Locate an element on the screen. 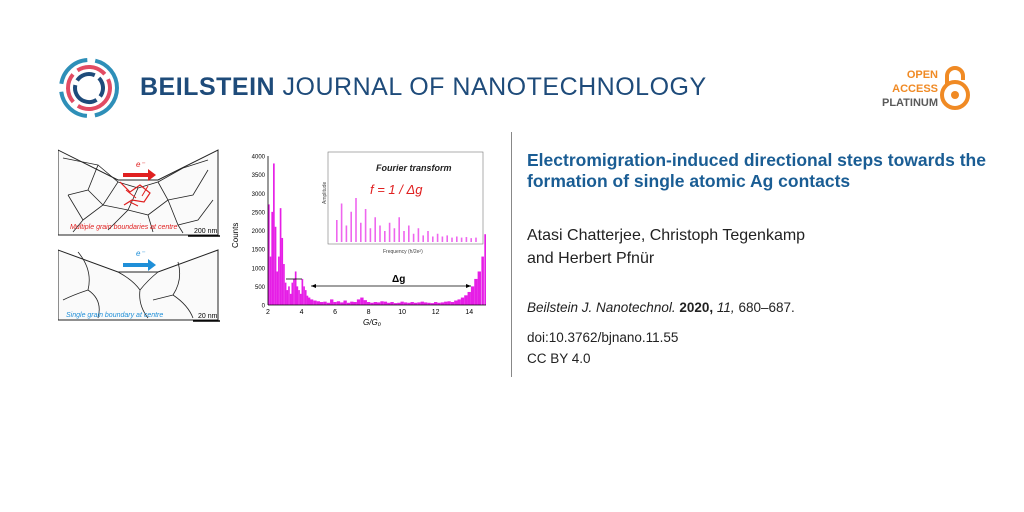 The height and width of the screenshot is (512, 1024). y-tick-label: 1500 is located at coordinates (259, 251).